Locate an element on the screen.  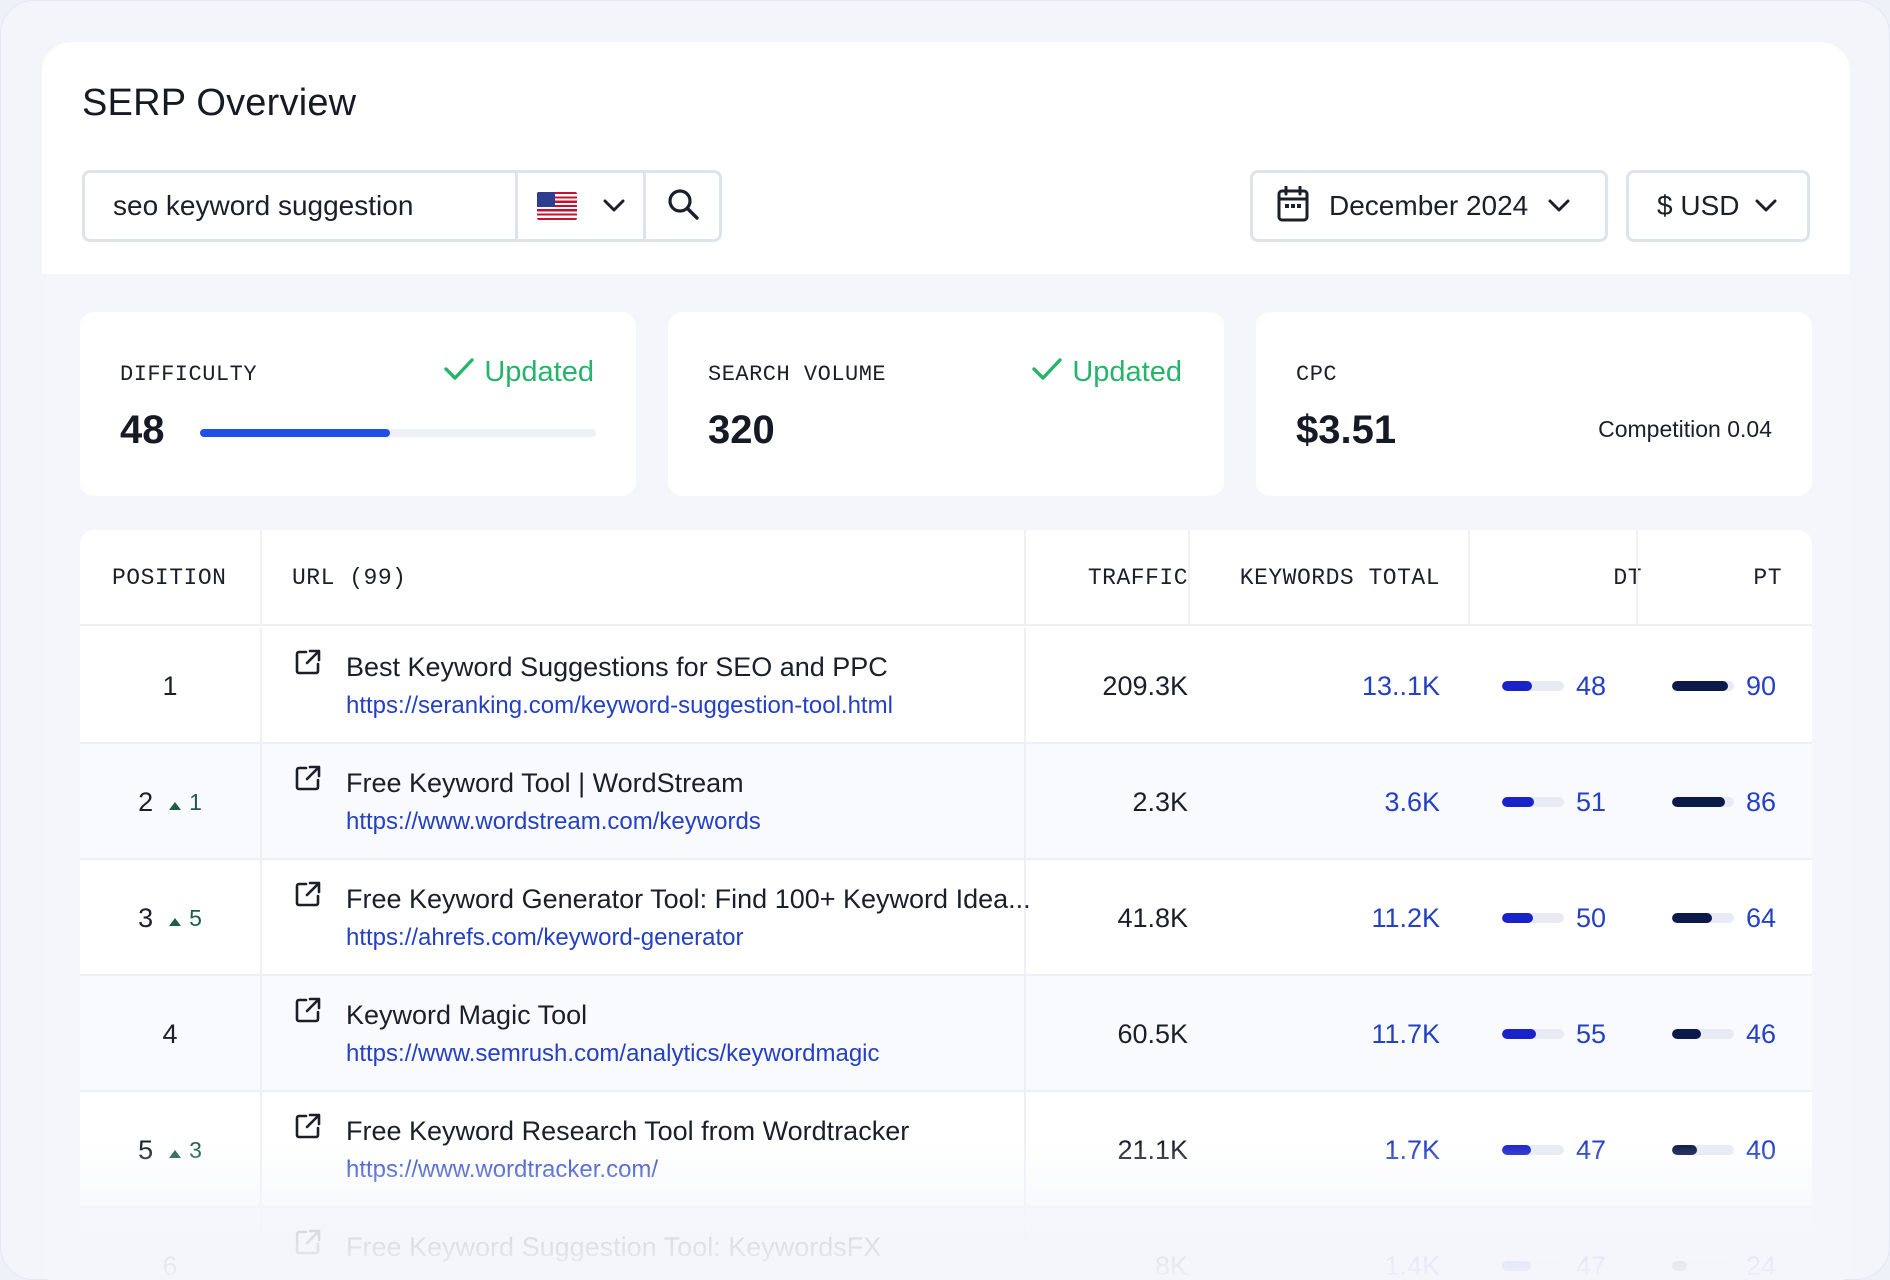
search-input is located at coordinates (300, 206).